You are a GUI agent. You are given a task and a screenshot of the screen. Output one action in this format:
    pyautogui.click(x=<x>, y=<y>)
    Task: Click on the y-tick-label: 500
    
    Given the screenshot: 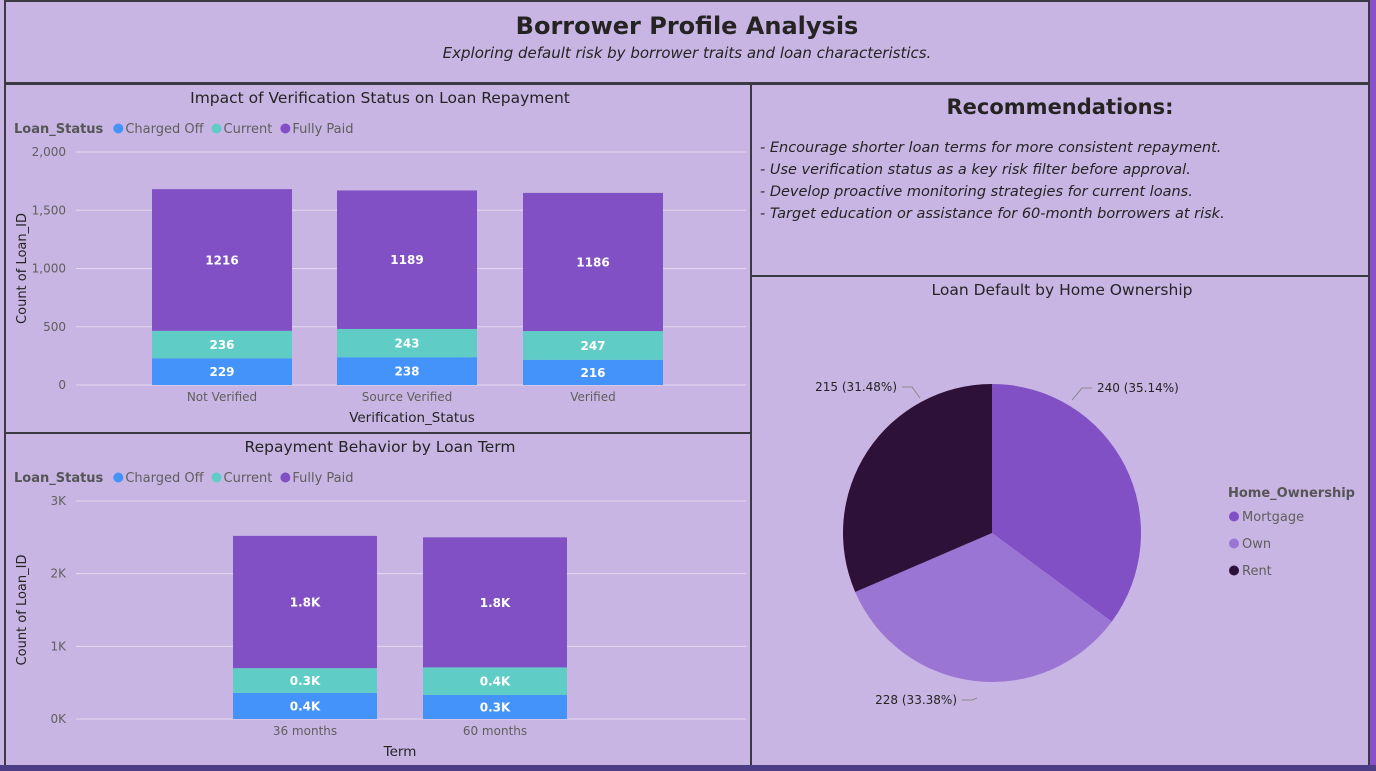 What is the action you would take?
    pyautogui.click(x=54, y=327)
    